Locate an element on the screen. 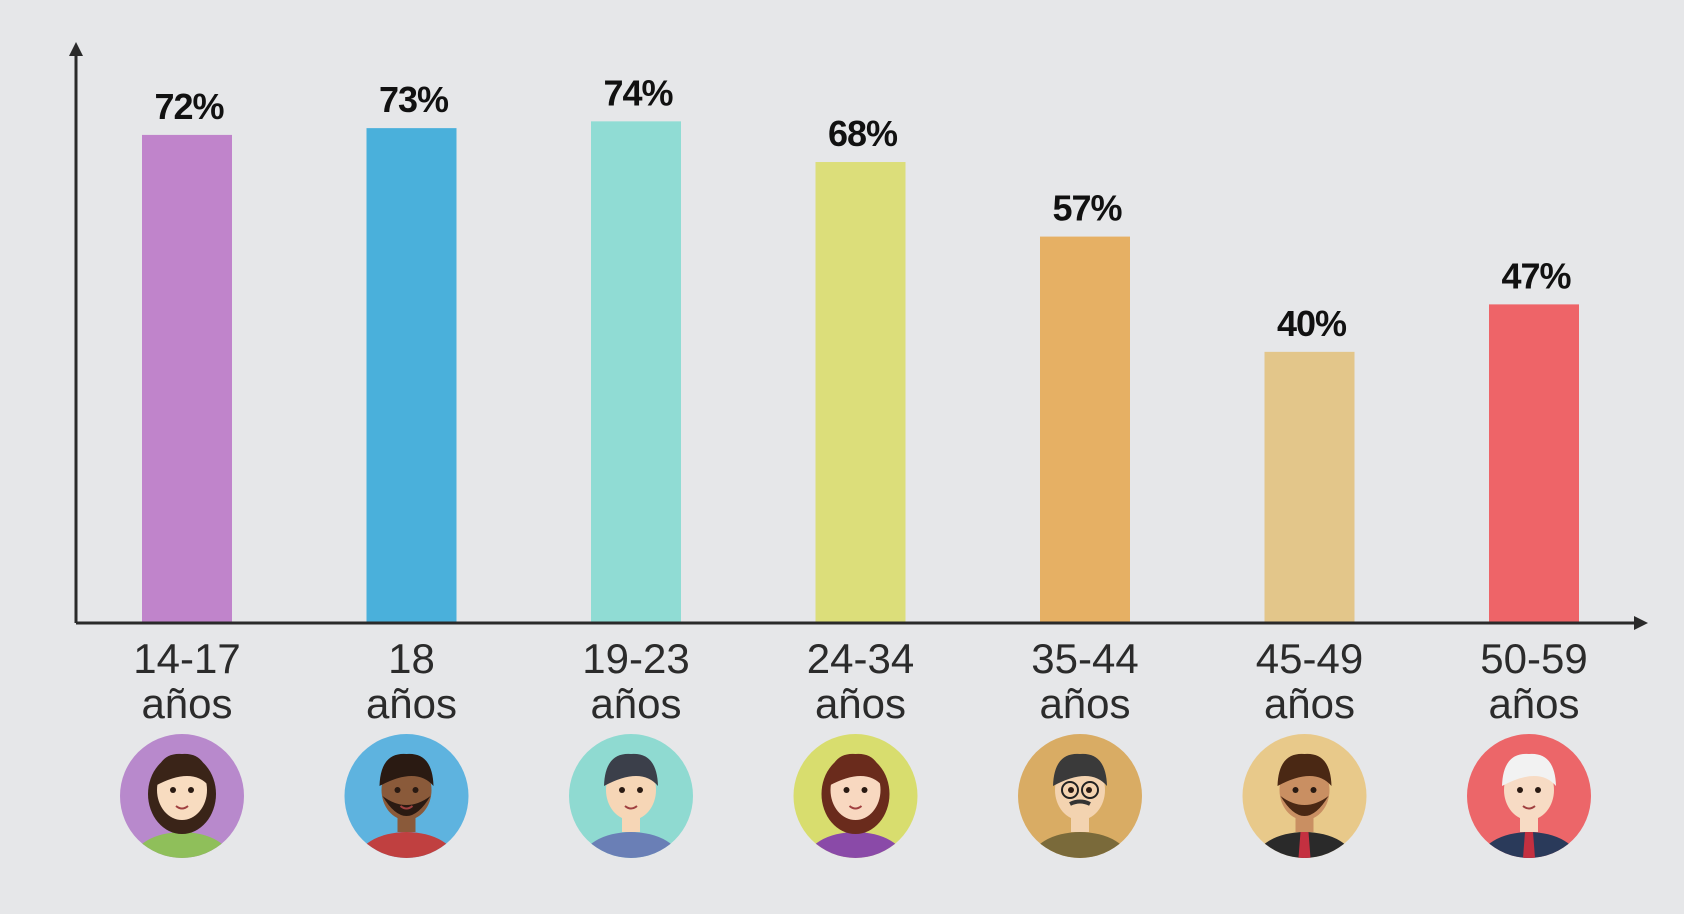 The width and height of the screenshot is (1684, 914). bearded-man-avatar-icon is located at coordinates (1304, 796).